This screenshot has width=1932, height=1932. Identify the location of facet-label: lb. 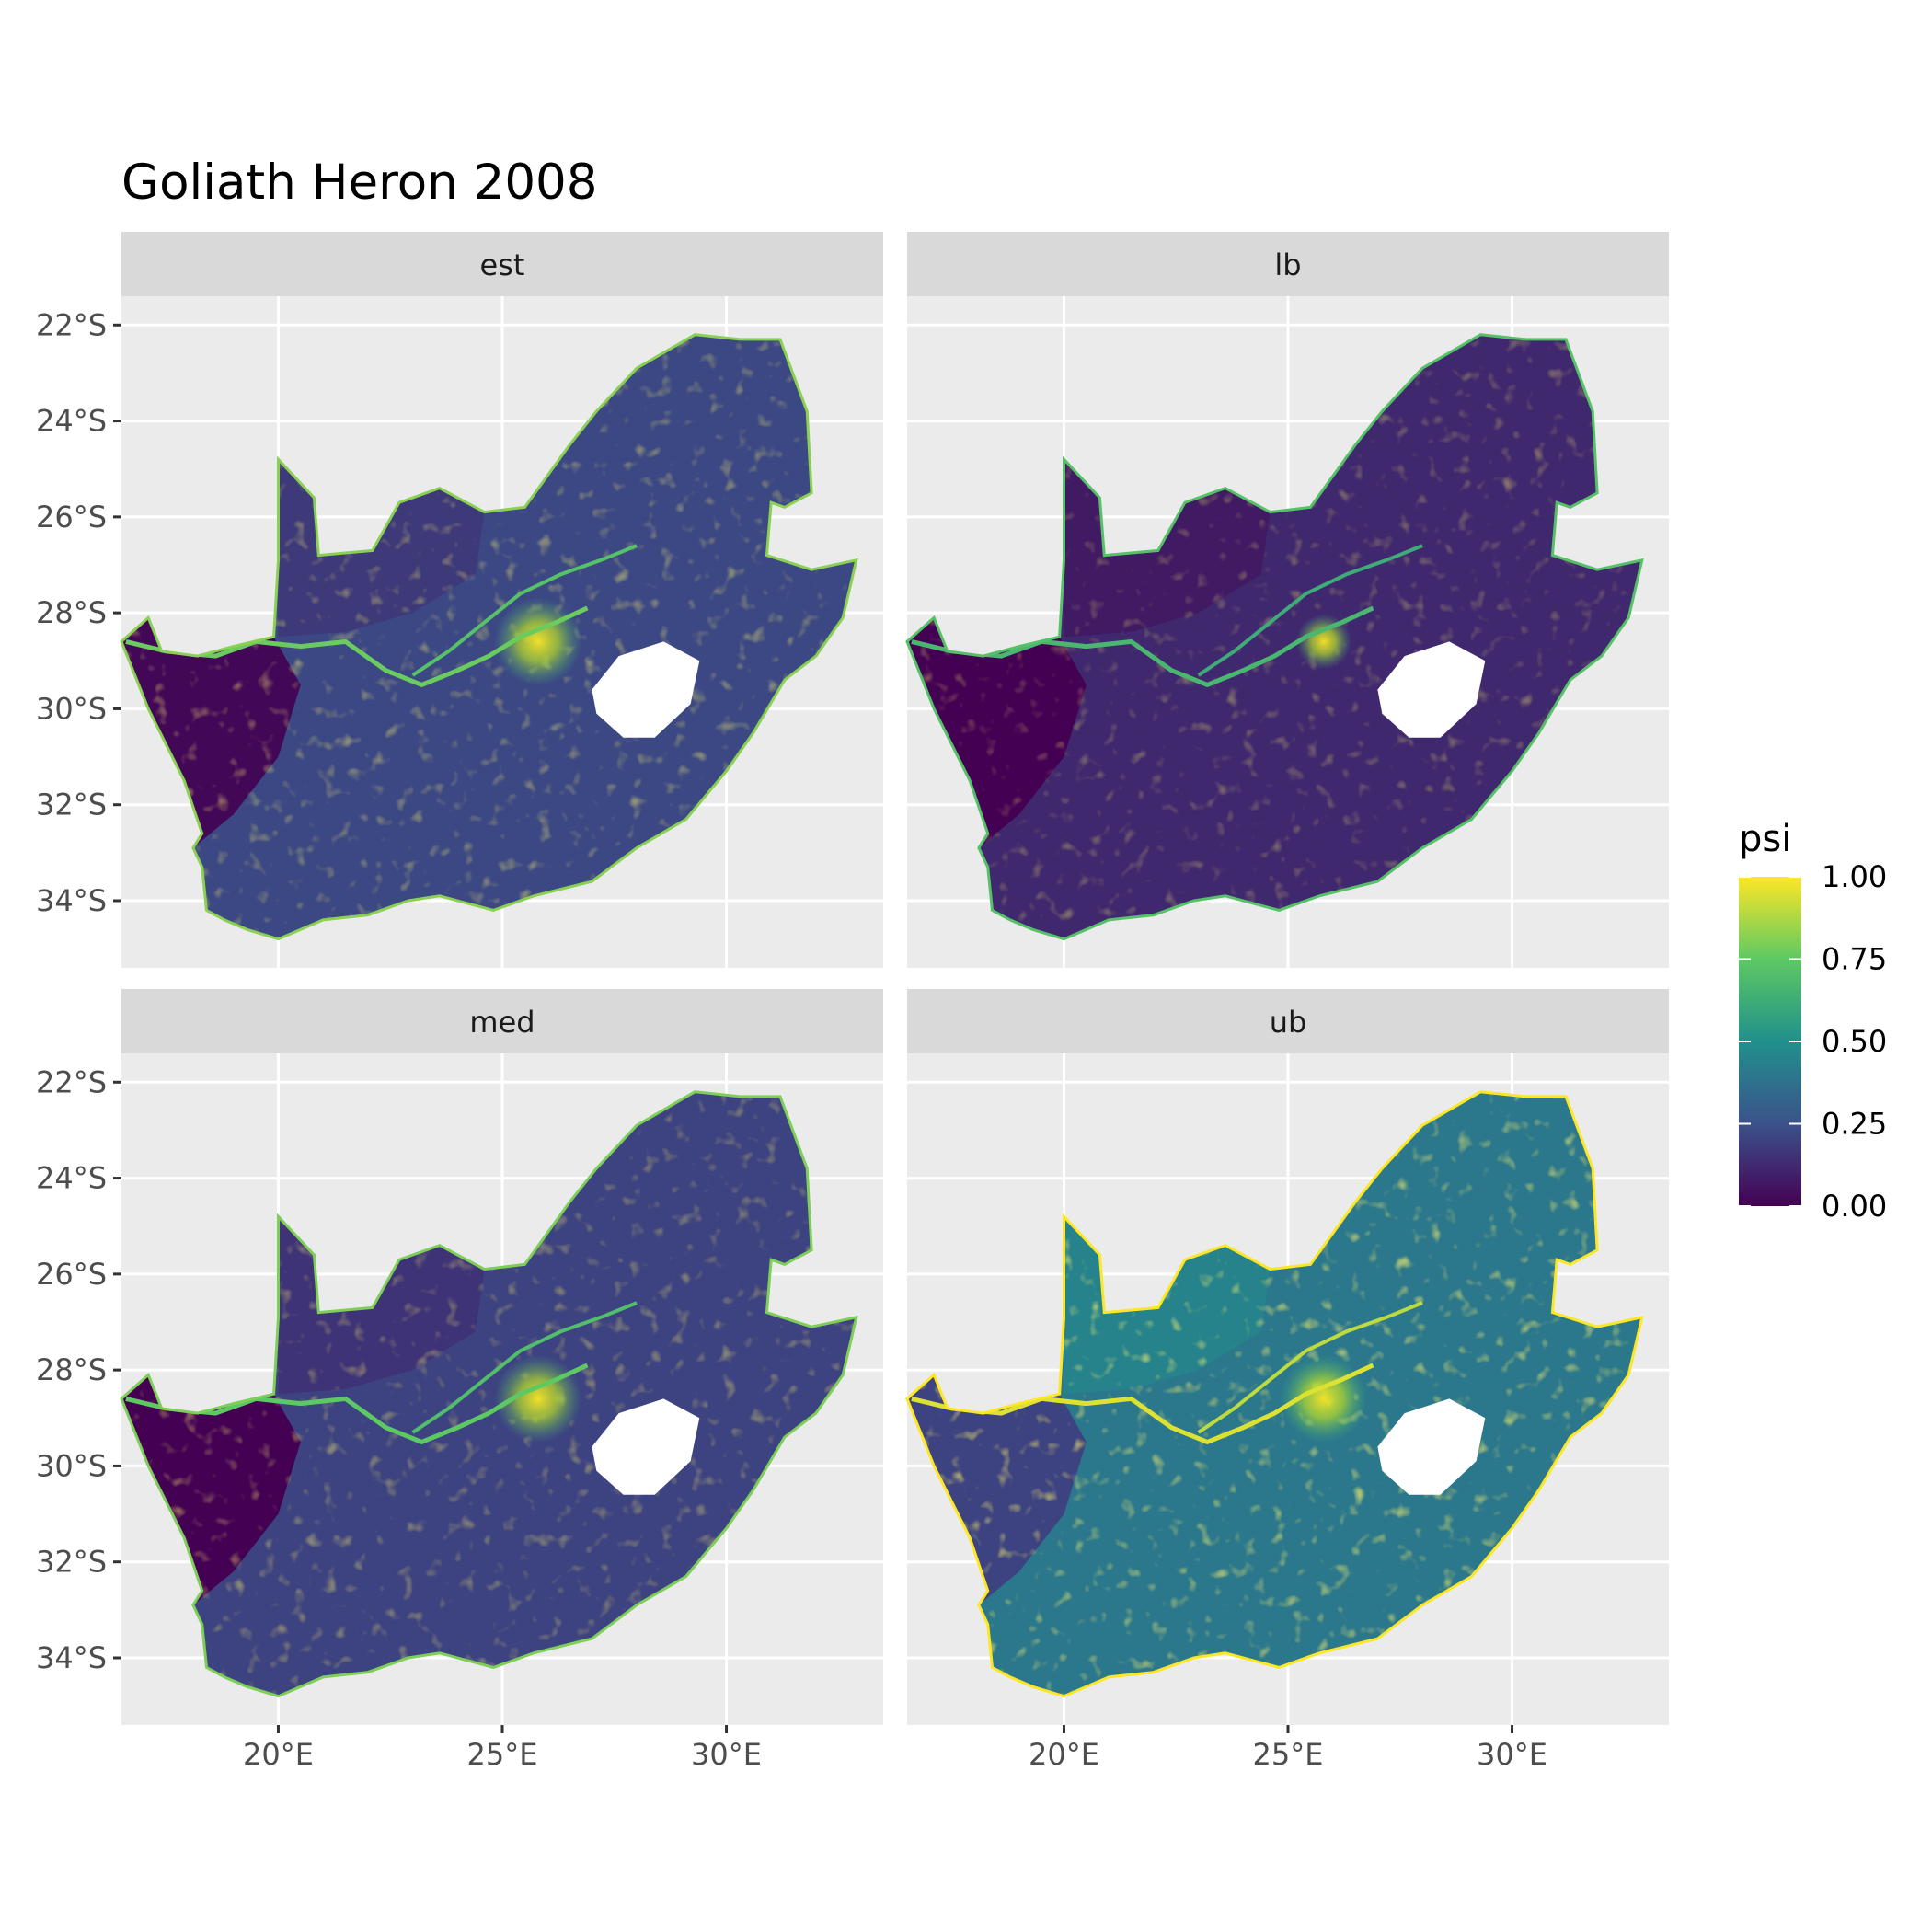
(1287, 264).